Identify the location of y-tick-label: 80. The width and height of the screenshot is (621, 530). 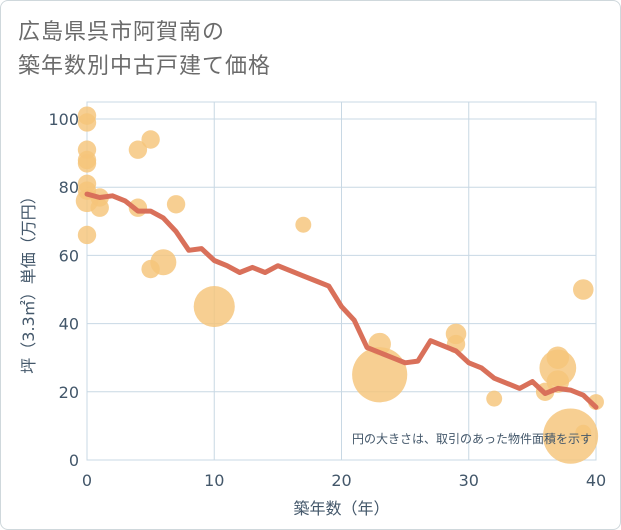
(69, 187).